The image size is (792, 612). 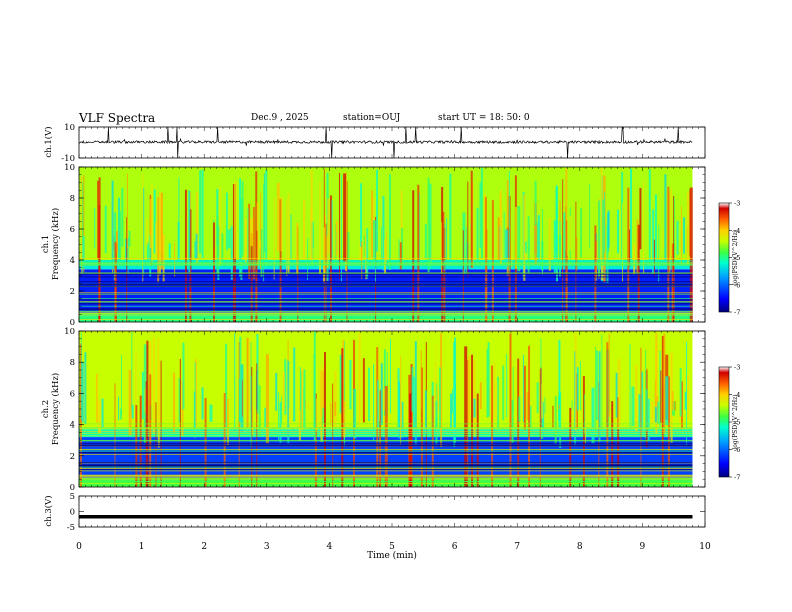 I want to click on figure-title: VLF Spectra, so click(x=117, y=118).